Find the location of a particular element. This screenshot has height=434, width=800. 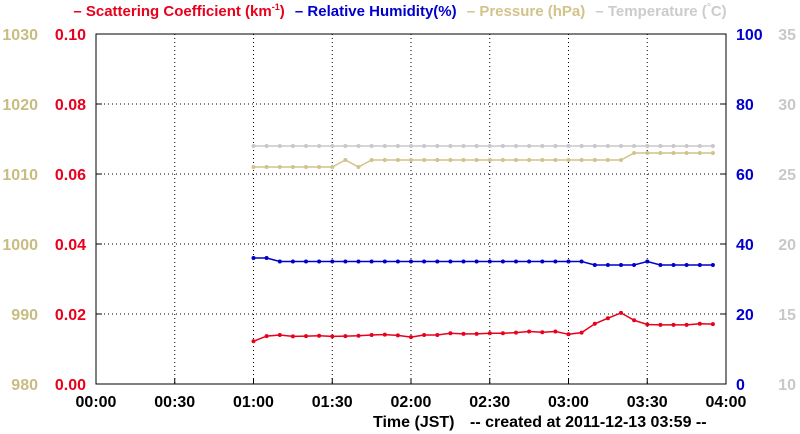

legend-temperature: – Temperature (°C) is located at coordinates (660, 11).